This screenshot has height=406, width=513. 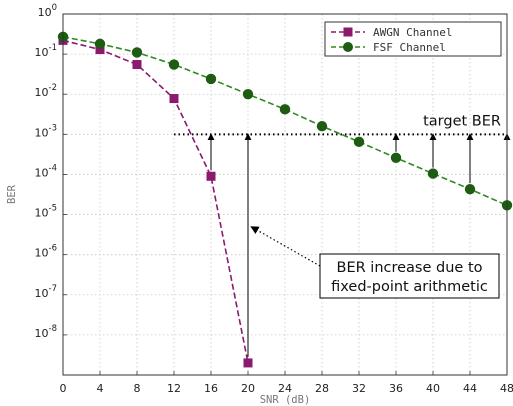 I want to click on x-tick-label: 16, so click(x=211, y=388).